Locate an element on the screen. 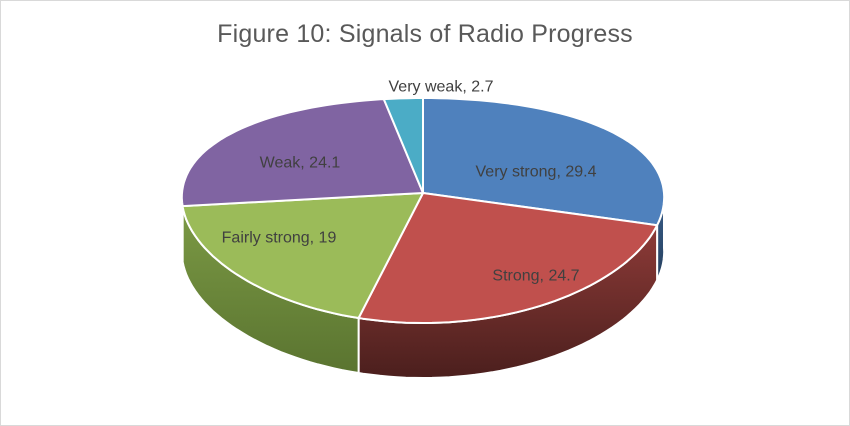  data-label-weak: Weak, 24.1 is located at coordinates (300, 163).